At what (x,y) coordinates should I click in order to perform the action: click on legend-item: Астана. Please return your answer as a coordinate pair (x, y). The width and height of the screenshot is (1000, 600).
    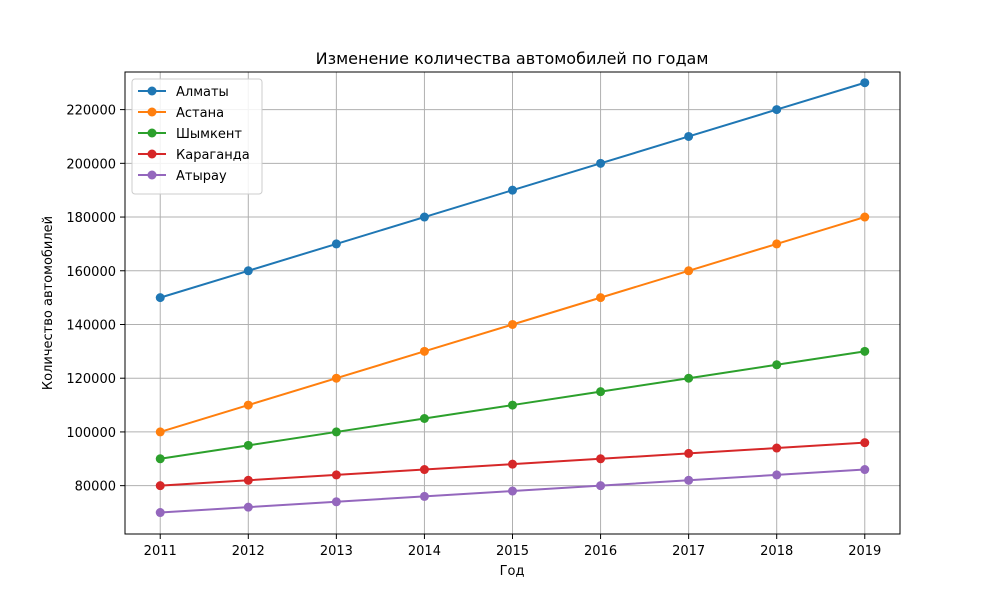
    Looking at the image, I should click on (181, 113).